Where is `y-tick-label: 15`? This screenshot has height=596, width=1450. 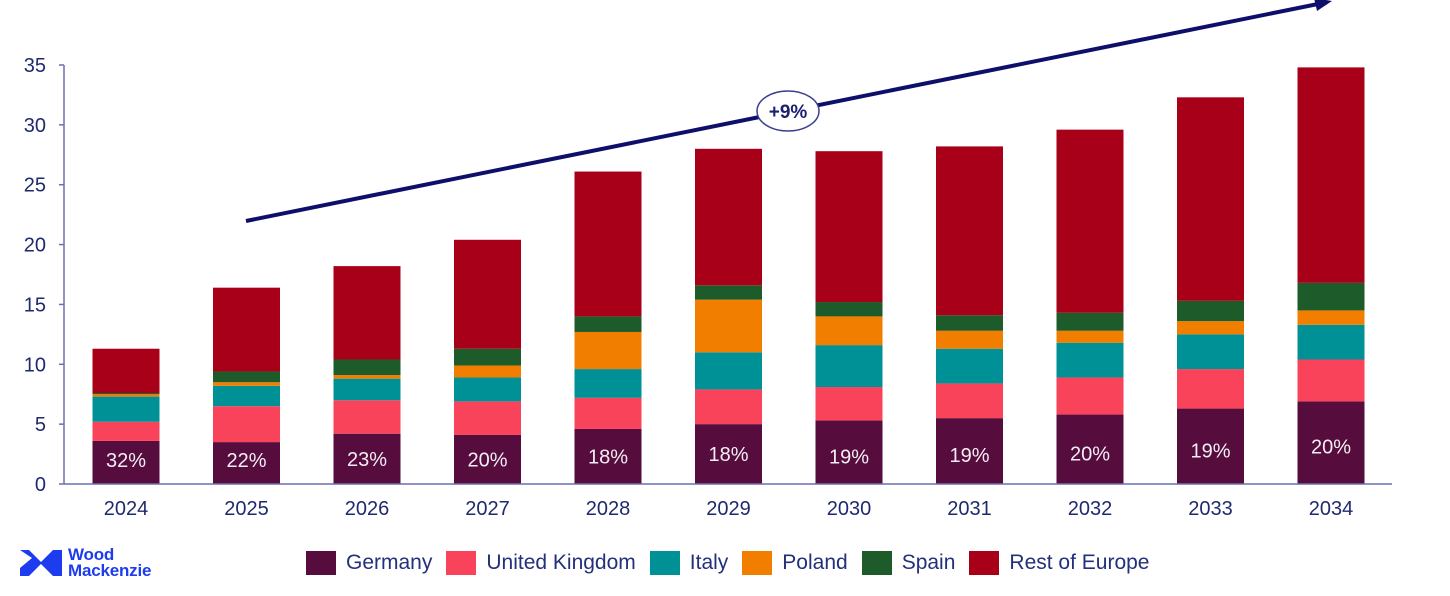
y-tick-label: 15 is located at coordinates (35, 305).